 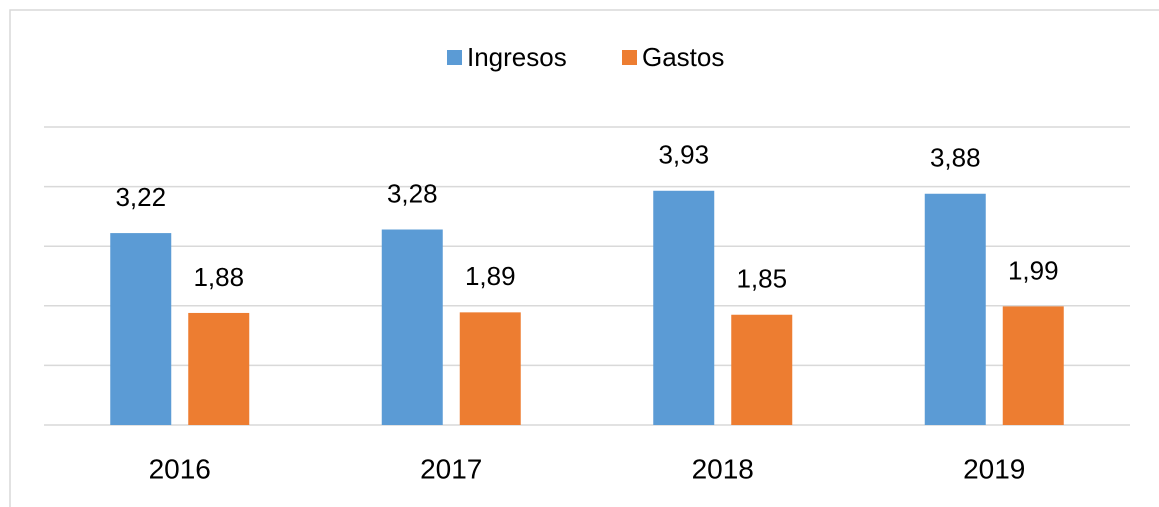 I want to click on data-label: 1,89, so click(x=490, y=276).